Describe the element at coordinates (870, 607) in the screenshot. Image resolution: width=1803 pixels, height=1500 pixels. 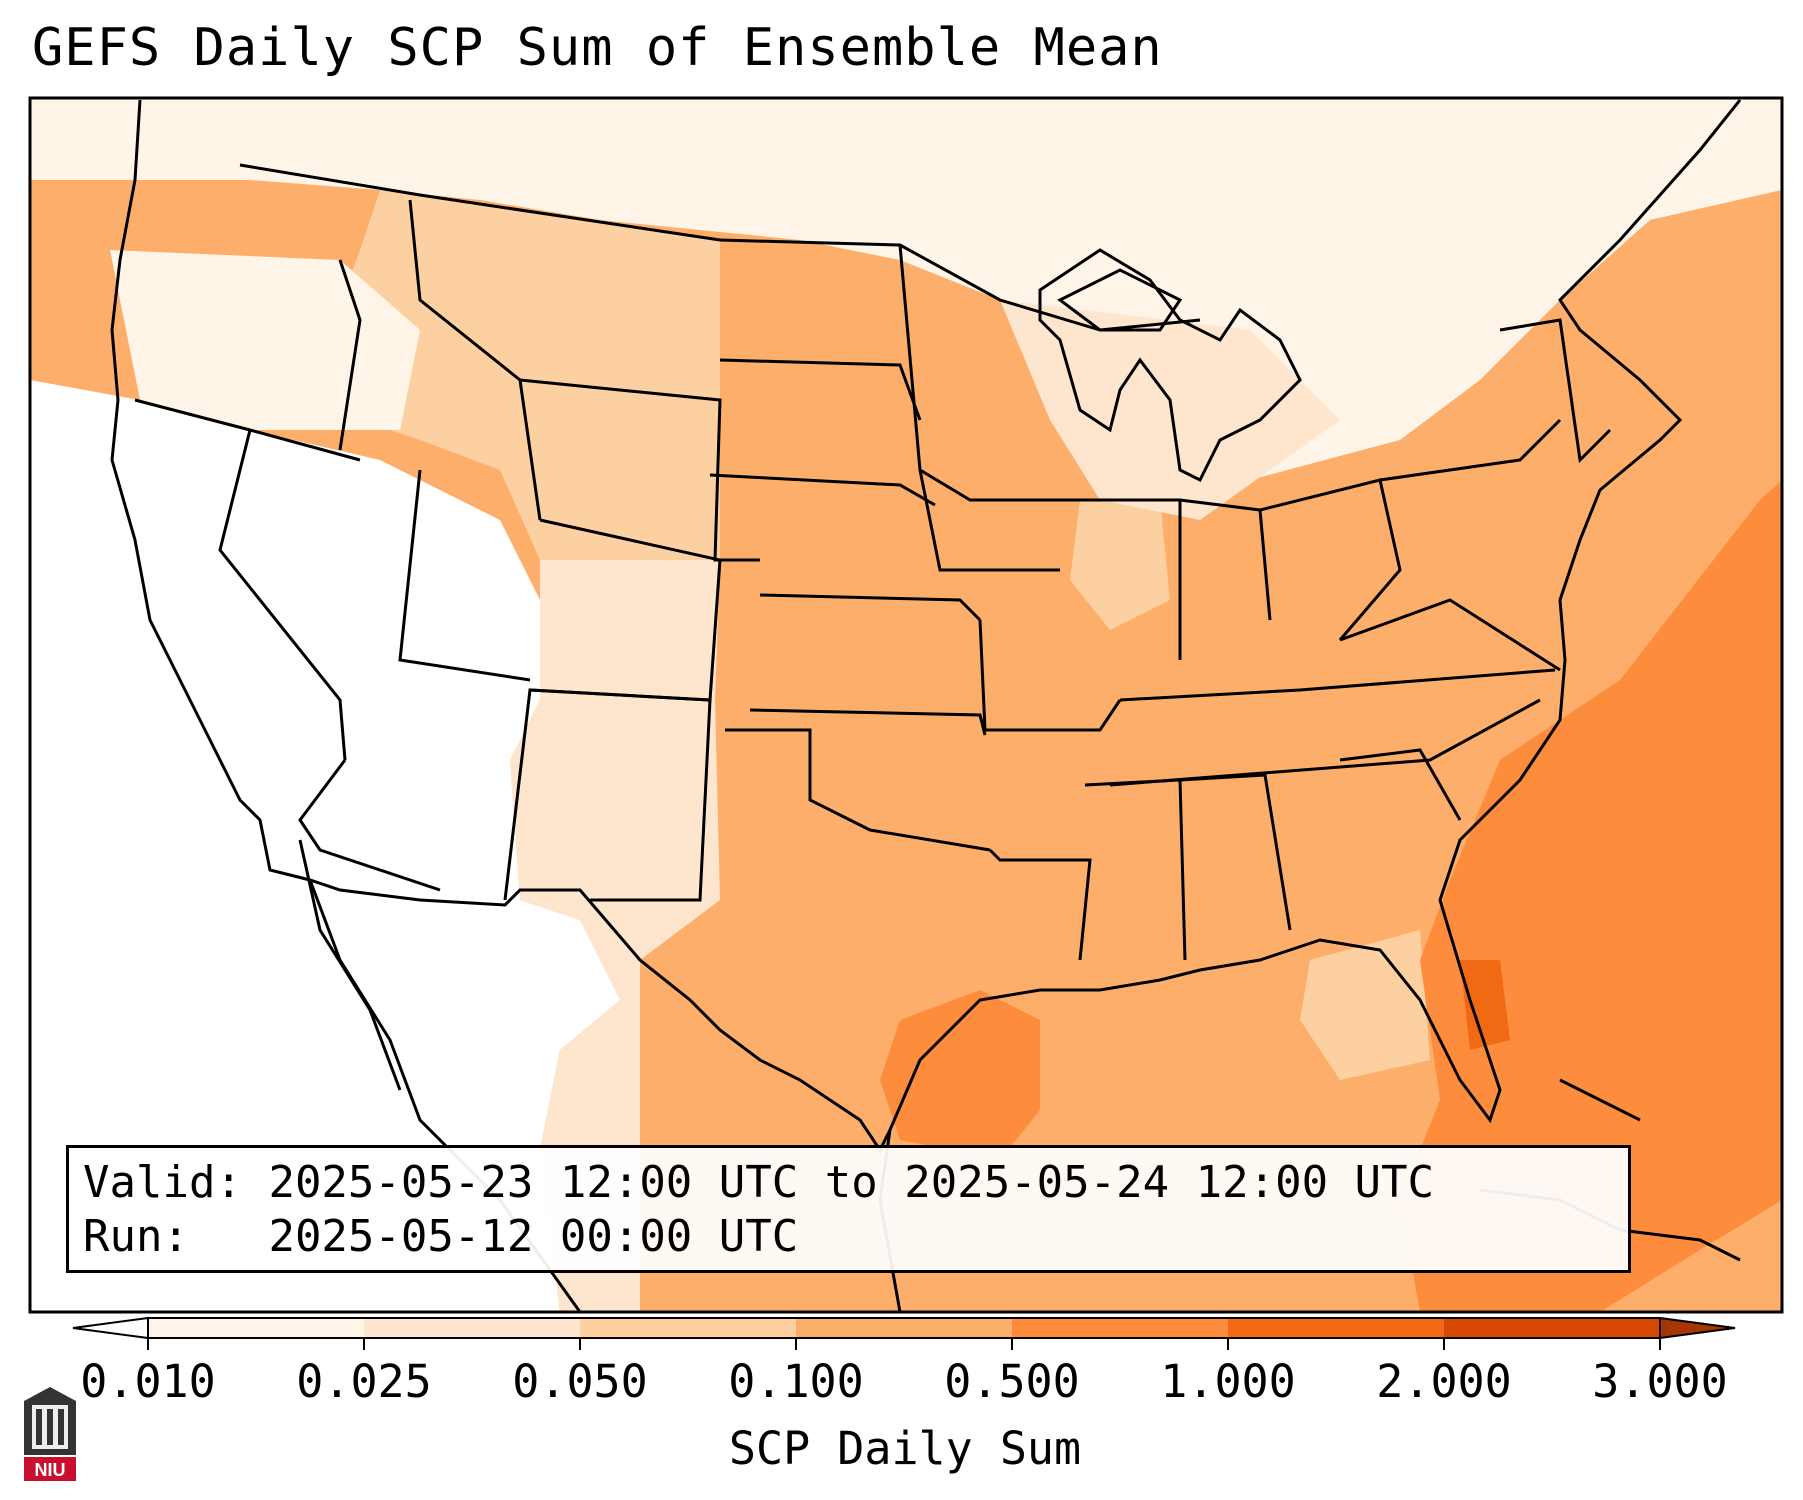
I see `border-ne-ks` at that location.